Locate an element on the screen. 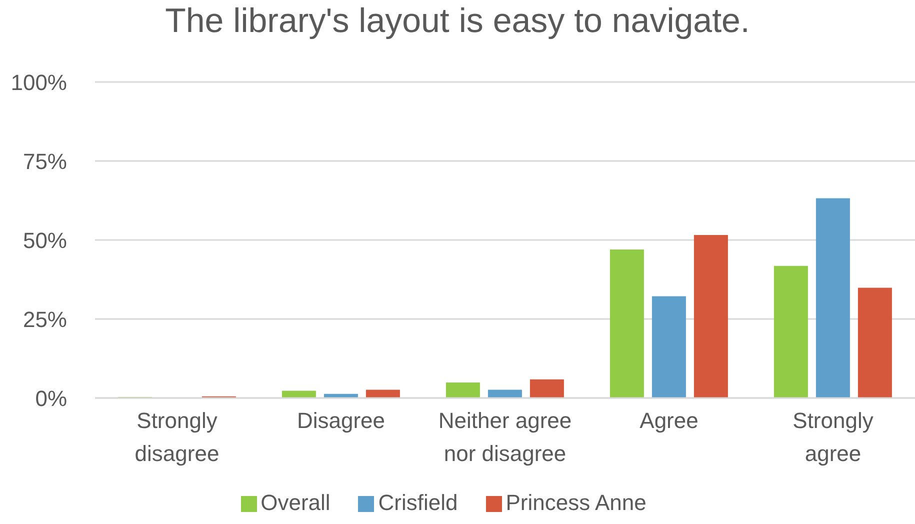  x-tick-label: Agree is located at coordinates (669, 420).